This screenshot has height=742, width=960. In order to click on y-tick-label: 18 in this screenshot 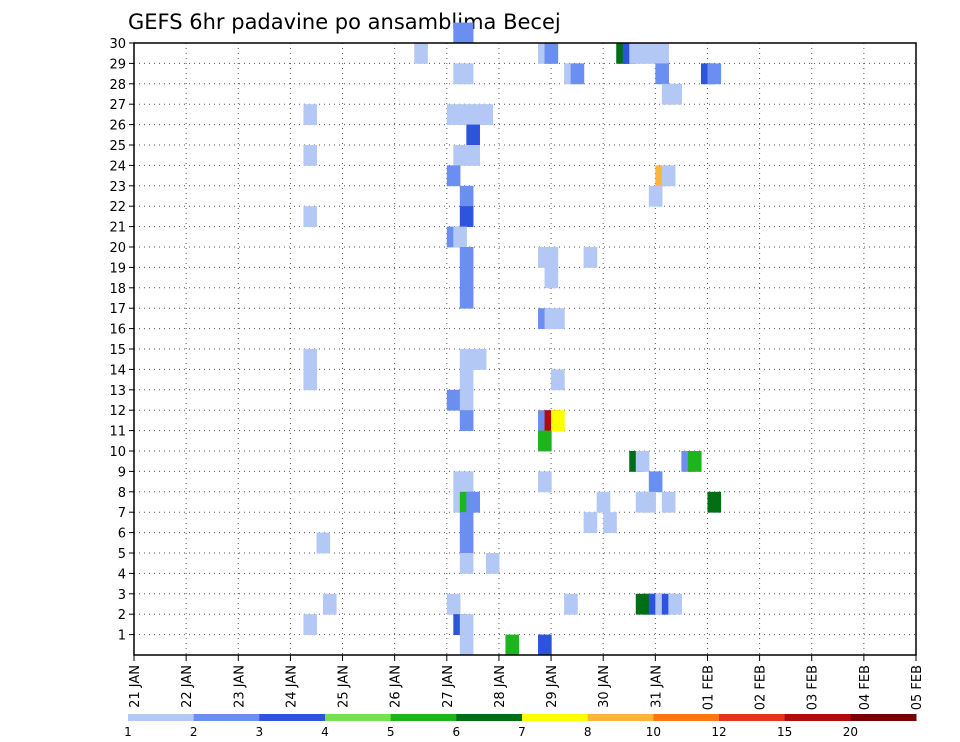, I will do `click(117, 289)`.